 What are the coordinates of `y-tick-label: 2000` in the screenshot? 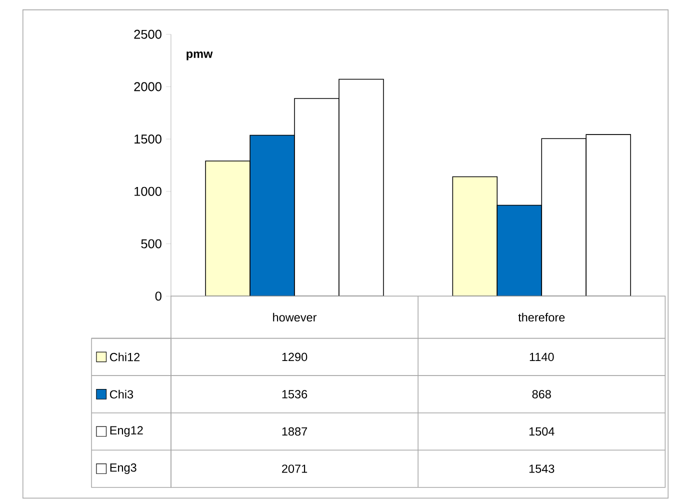 It's located at (148, 87).